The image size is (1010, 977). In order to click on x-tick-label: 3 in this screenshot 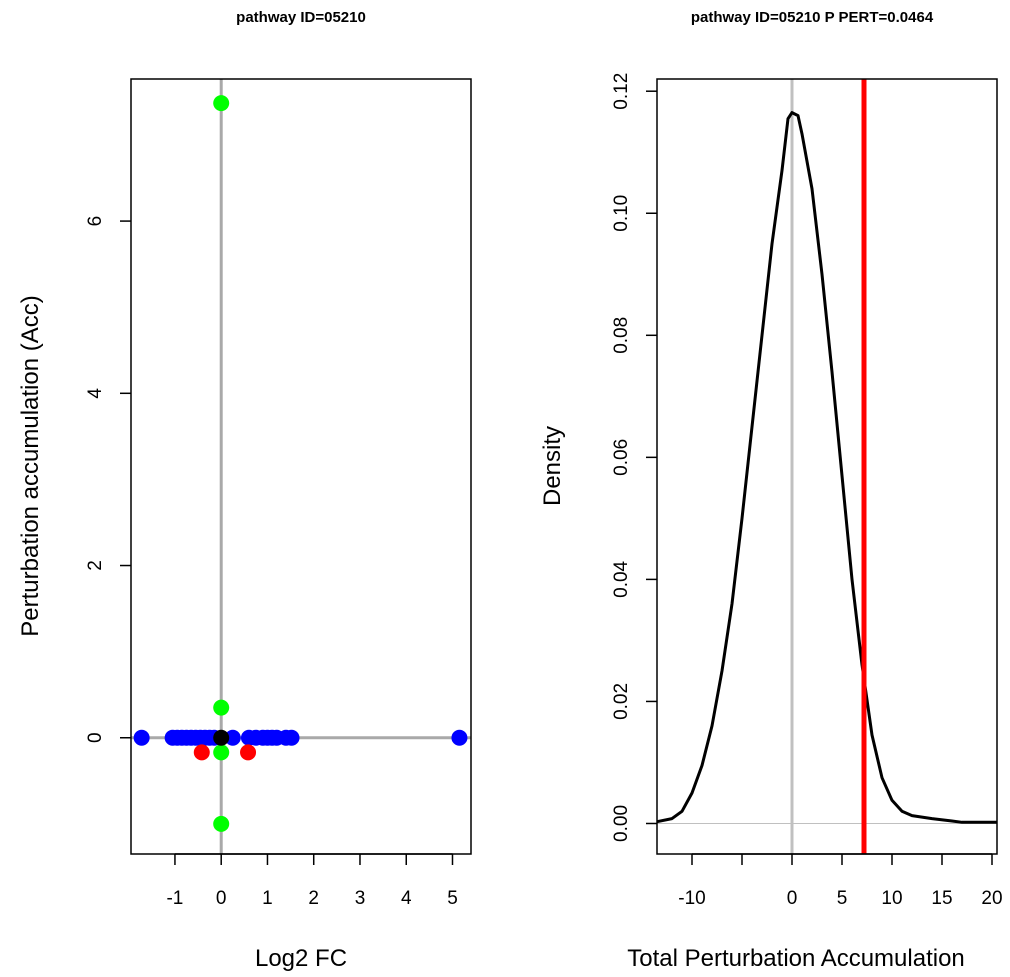, I will do `click(360, 898)`.